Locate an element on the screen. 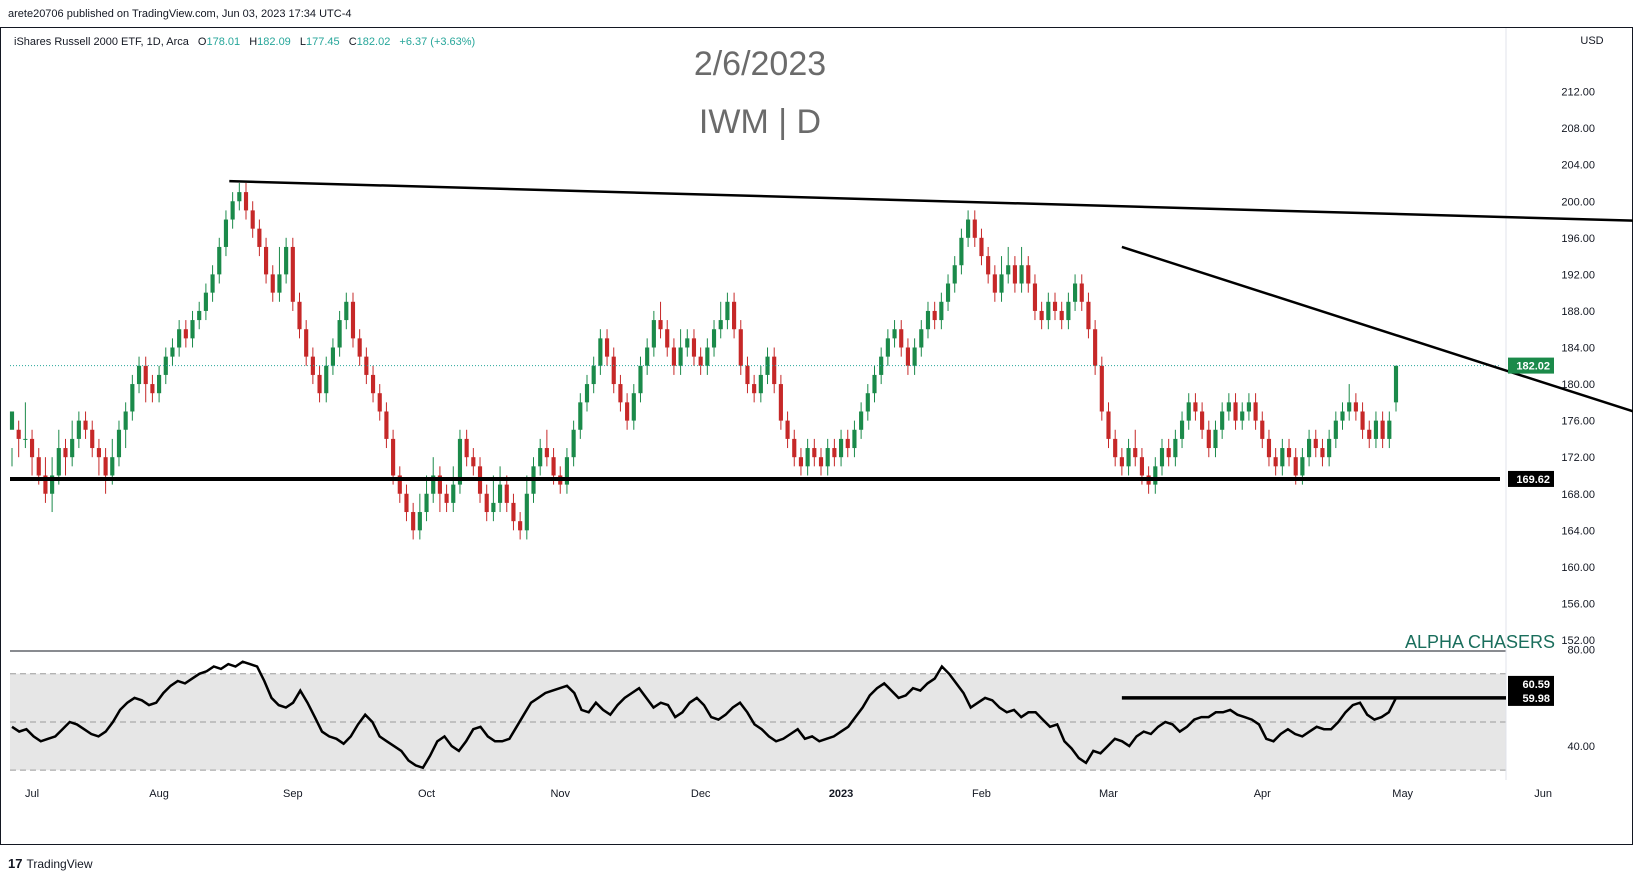 Image resolution: width=1633 pixels, height=875 pixels. footer: 17 TradingView is located at coordinates (50, 863).